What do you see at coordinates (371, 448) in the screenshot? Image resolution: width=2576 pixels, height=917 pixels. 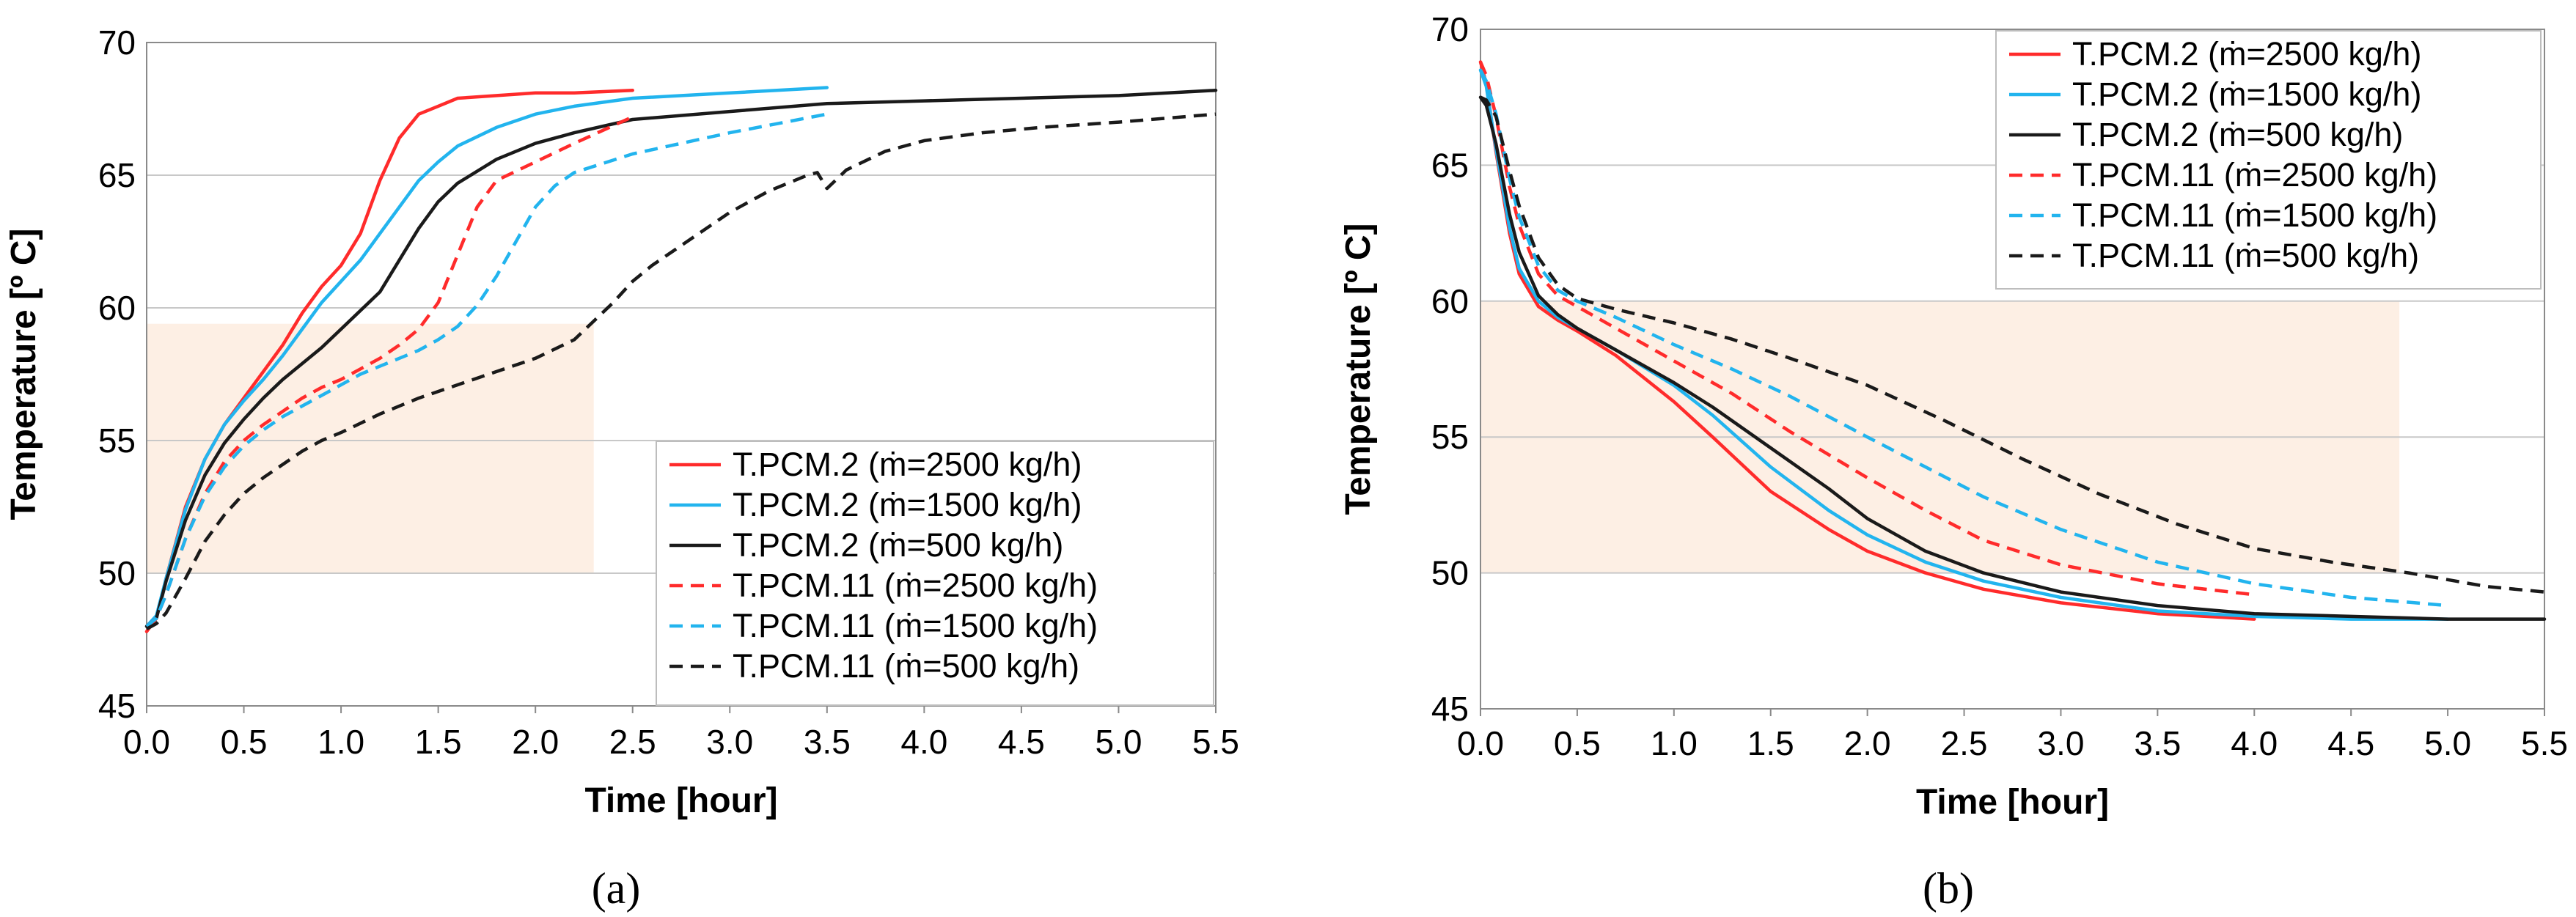 I see `shaded-region` at bounding box center [371, 448].